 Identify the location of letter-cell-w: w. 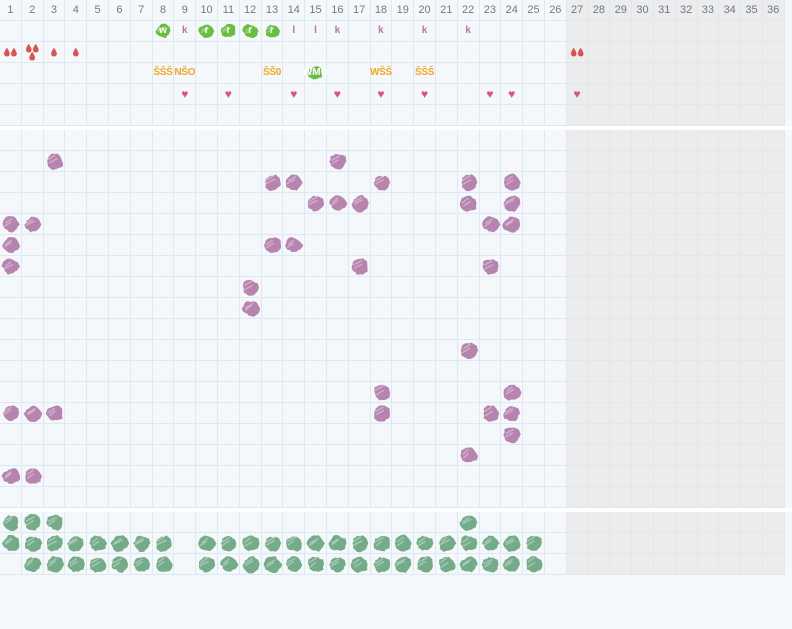
(163, 31).